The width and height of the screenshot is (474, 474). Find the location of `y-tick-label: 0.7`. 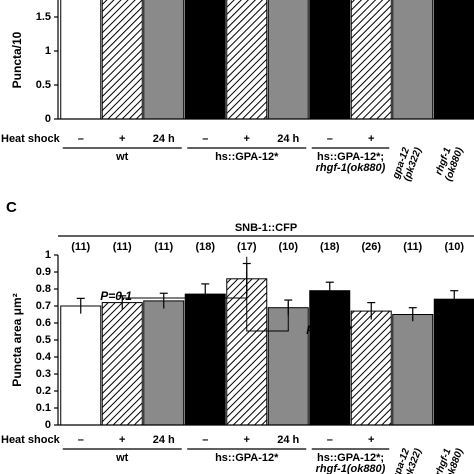

y-tick-label: 0.7 is located at coordinates (43, 306).